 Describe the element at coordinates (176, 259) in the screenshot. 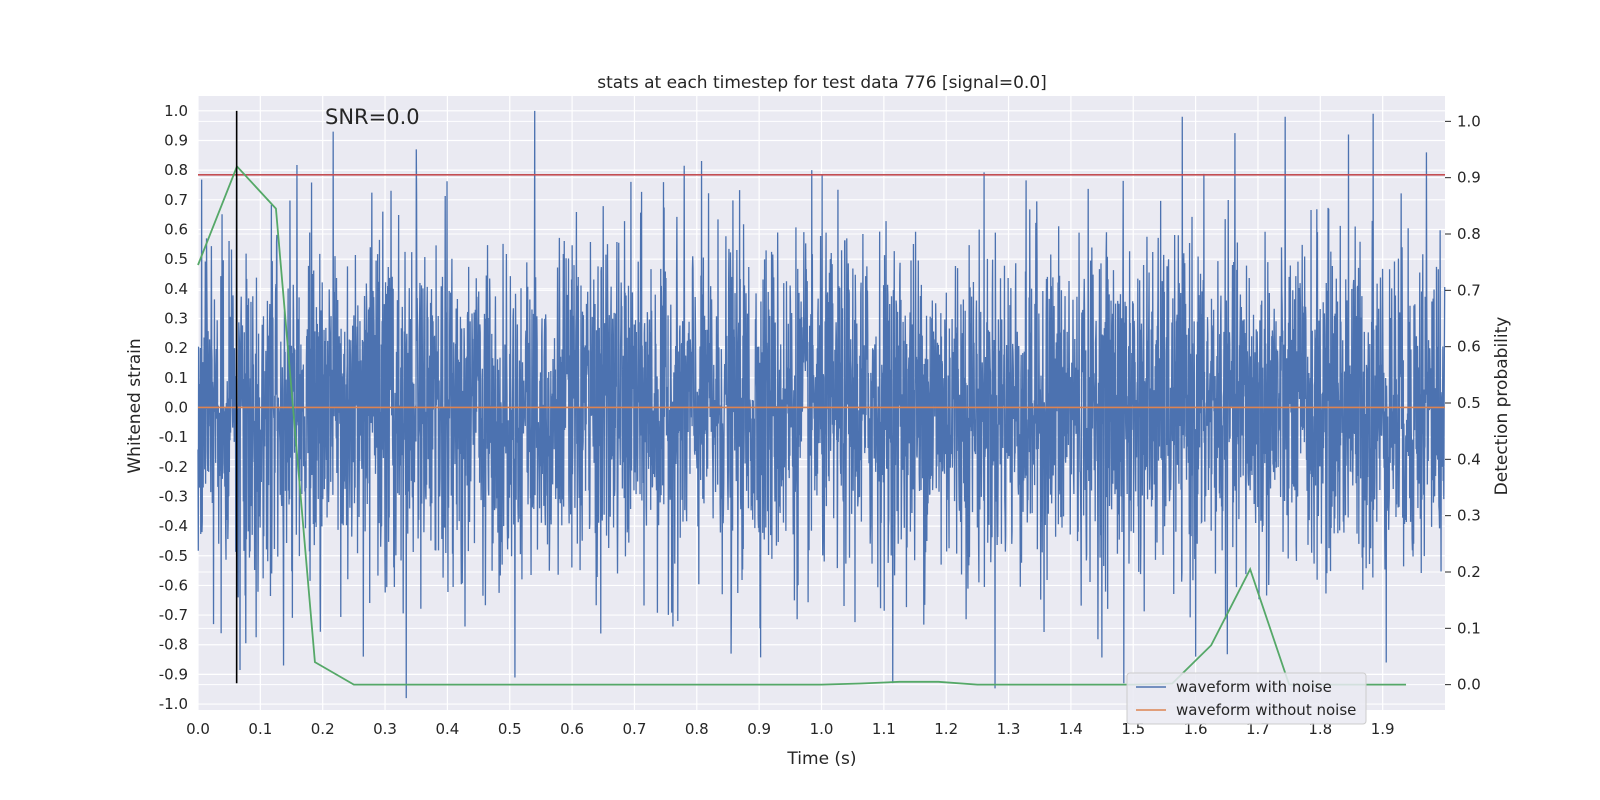

I see `y-tick-label: 0.5` at that location.